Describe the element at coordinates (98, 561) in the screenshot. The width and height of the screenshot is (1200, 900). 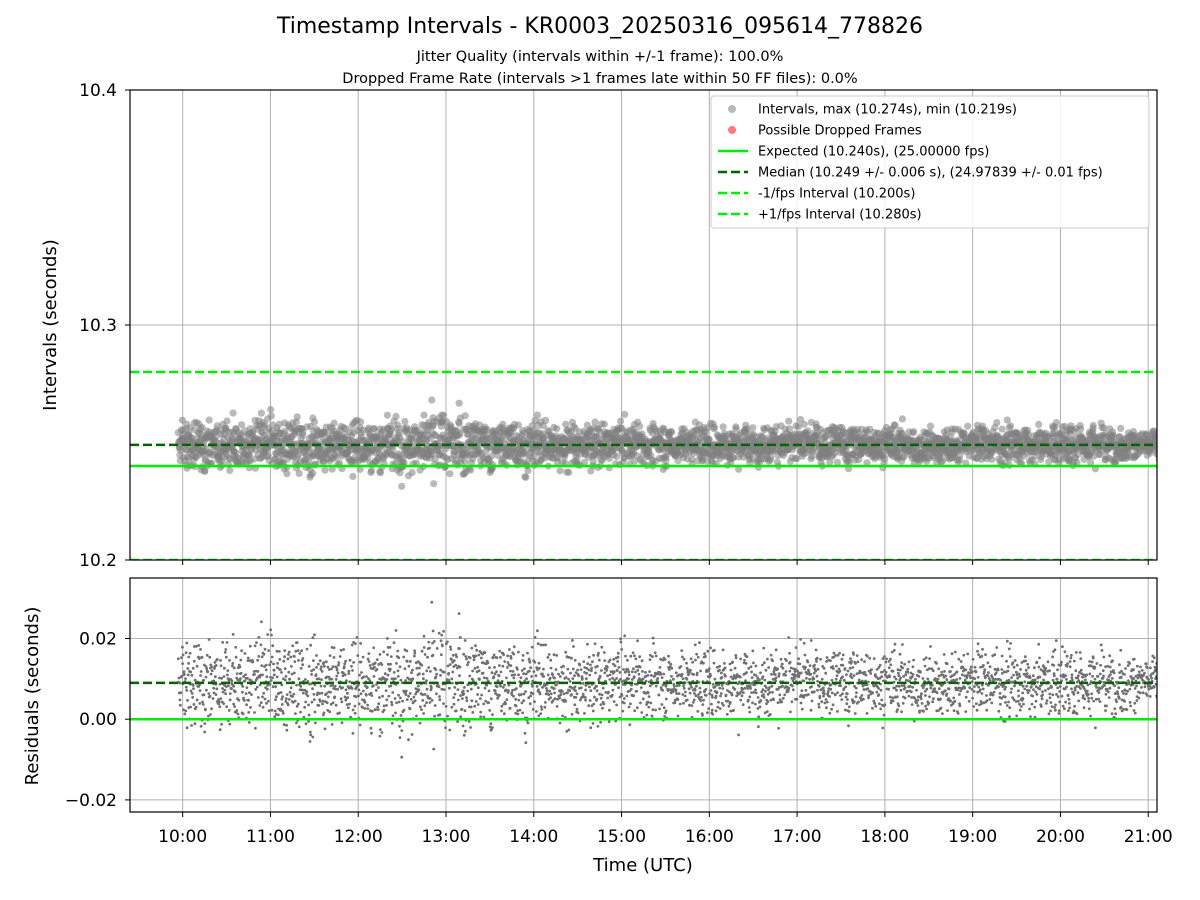
I see `intervals-y-tick-label: 10.2` at that location.